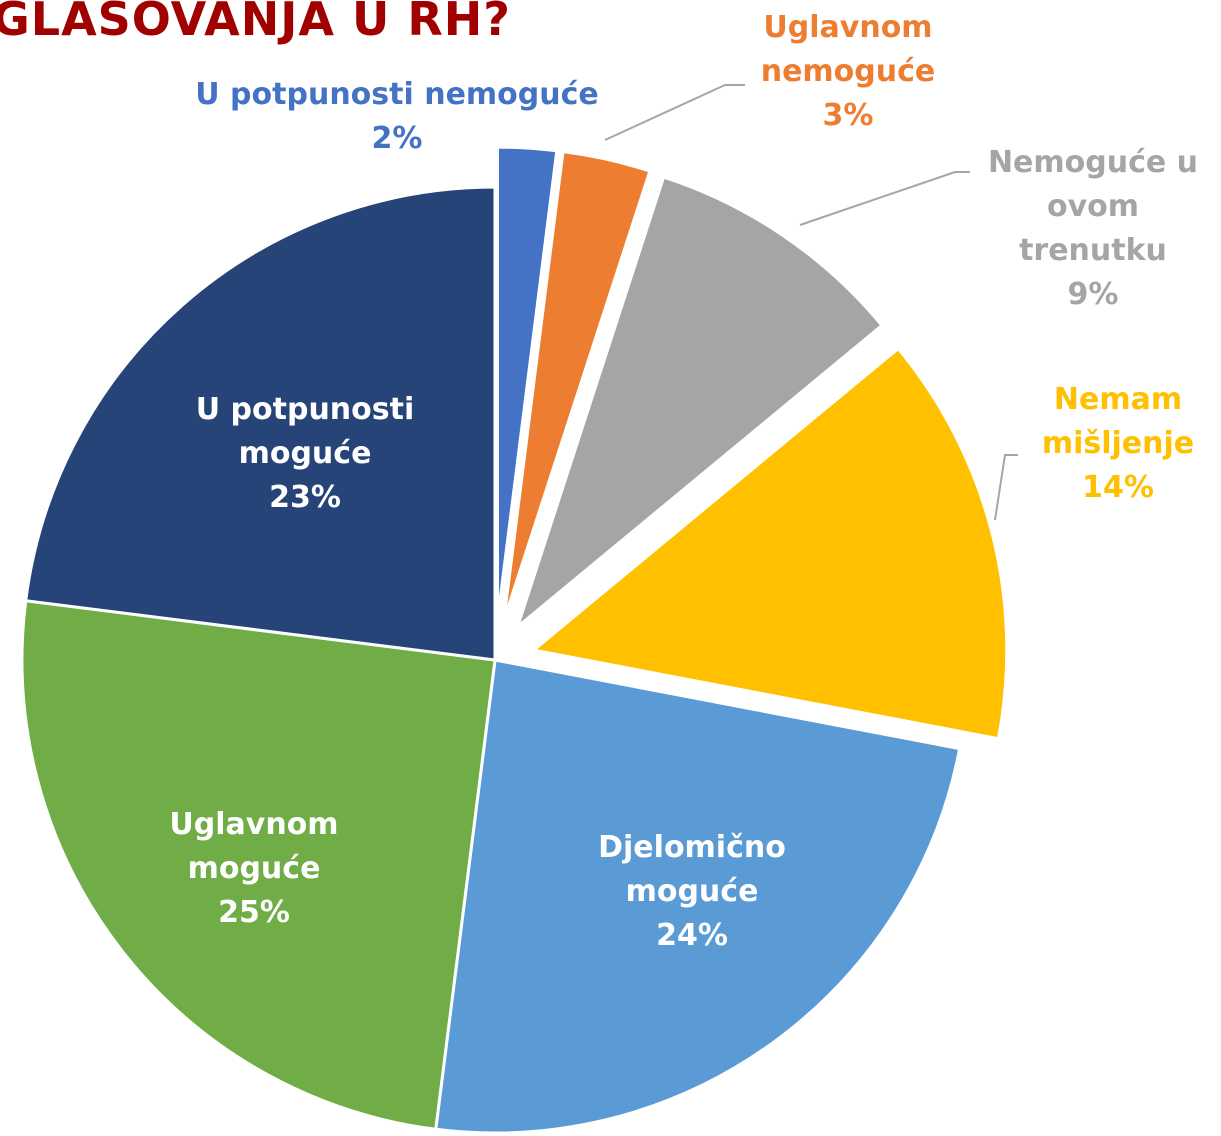 This screenshot has height=1136, width=1221. I want to click on value-label: 2%, so click(397, 138).